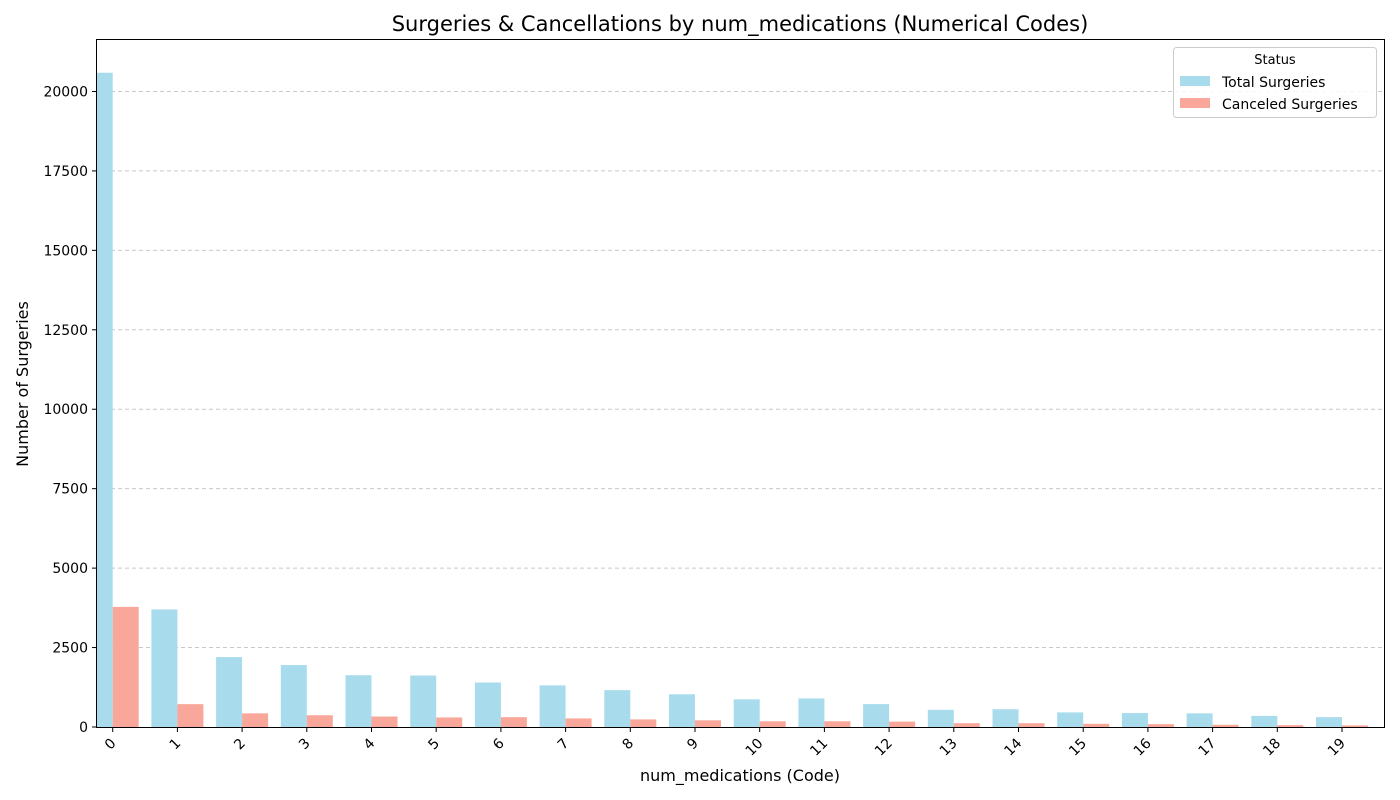 The height and width of the screenshot is (800, 1400). What do you see at coordinates (70, 649) in the screenshot?
I see `y-tick-label: 2500` at bounding box center [70, 649].